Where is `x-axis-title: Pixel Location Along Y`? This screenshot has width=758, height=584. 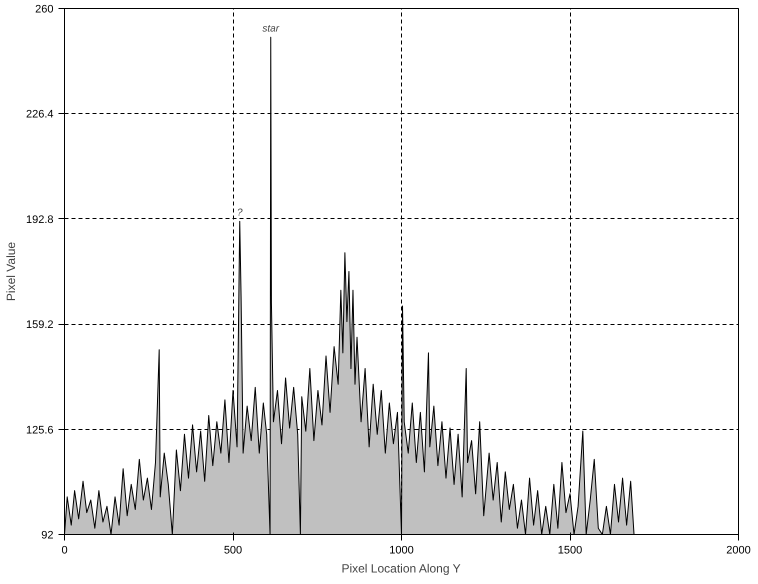 x-axis-title: Pixel Location Along Y is located at coordinates (401, 569).